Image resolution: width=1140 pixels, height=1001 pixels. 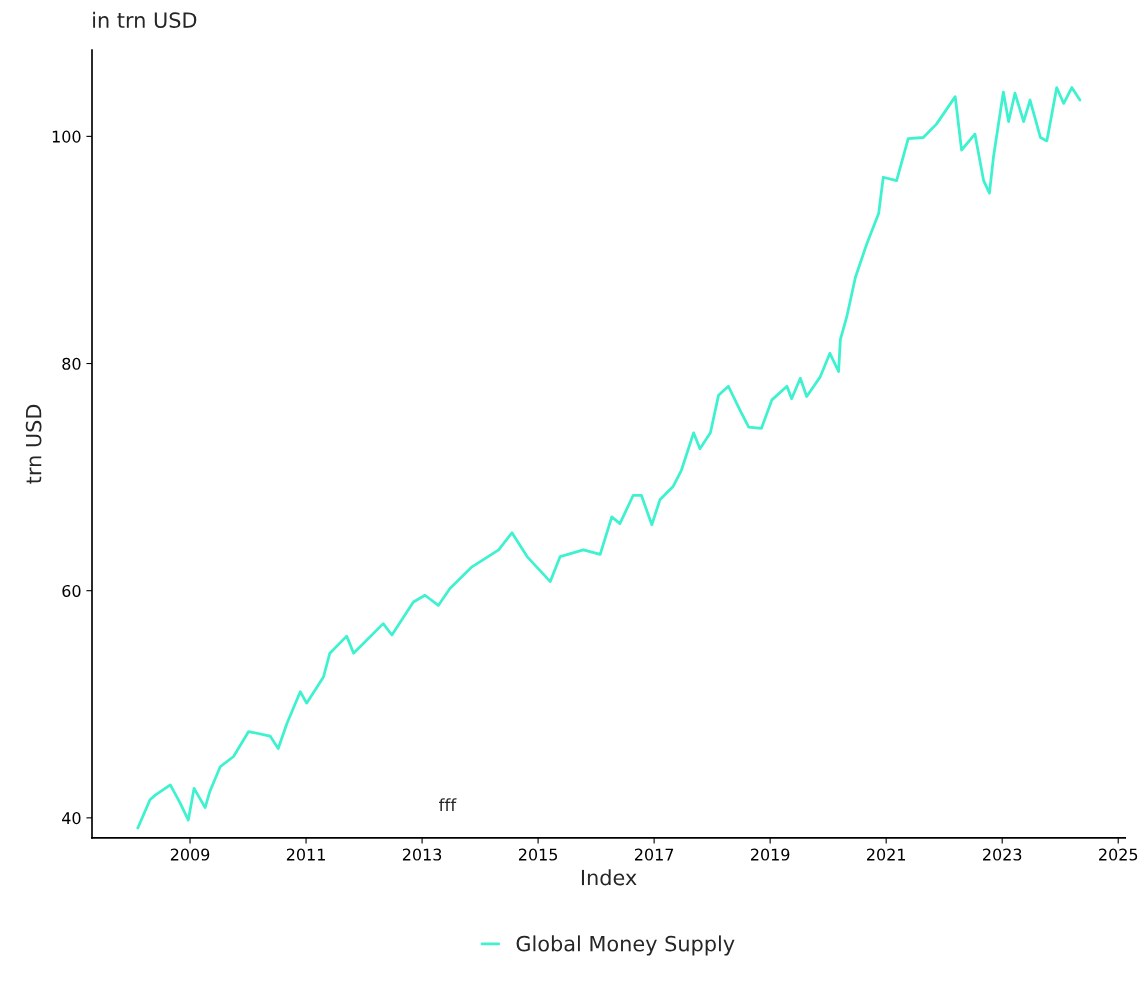 I want to click on y-tick-label: 40, so click(x=71, y=818).